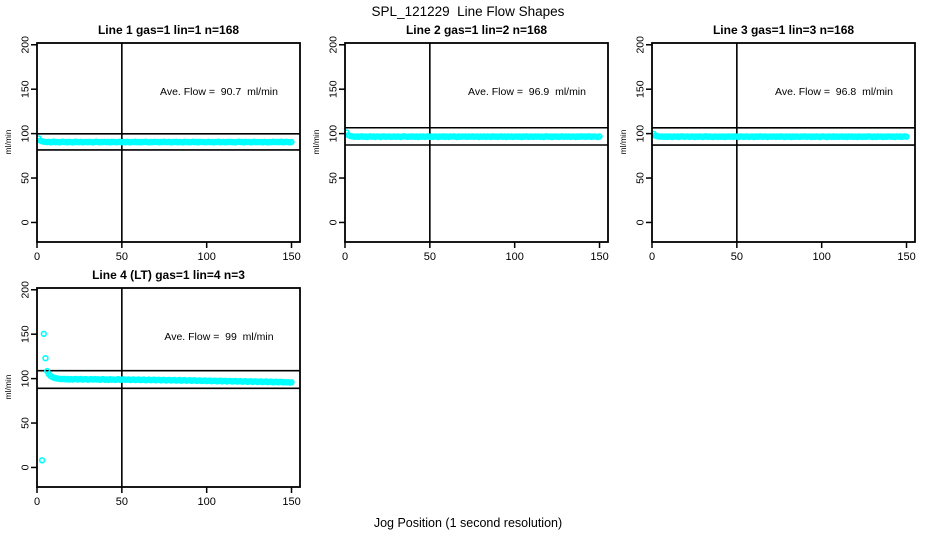  What do you see at coordinates (468, 11) in the screenshot?
I see `page-title: SPL_121229 Line Flow Shapes` at bounding box center [468, 11].